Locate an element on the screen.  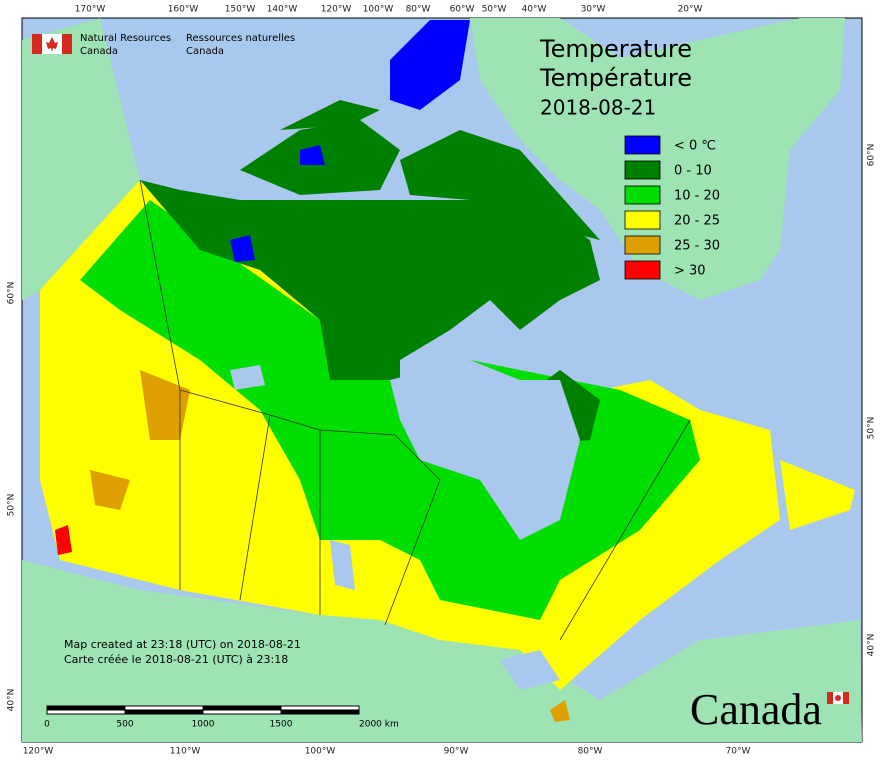
title: Temperature is located at coordinates (615, 49).